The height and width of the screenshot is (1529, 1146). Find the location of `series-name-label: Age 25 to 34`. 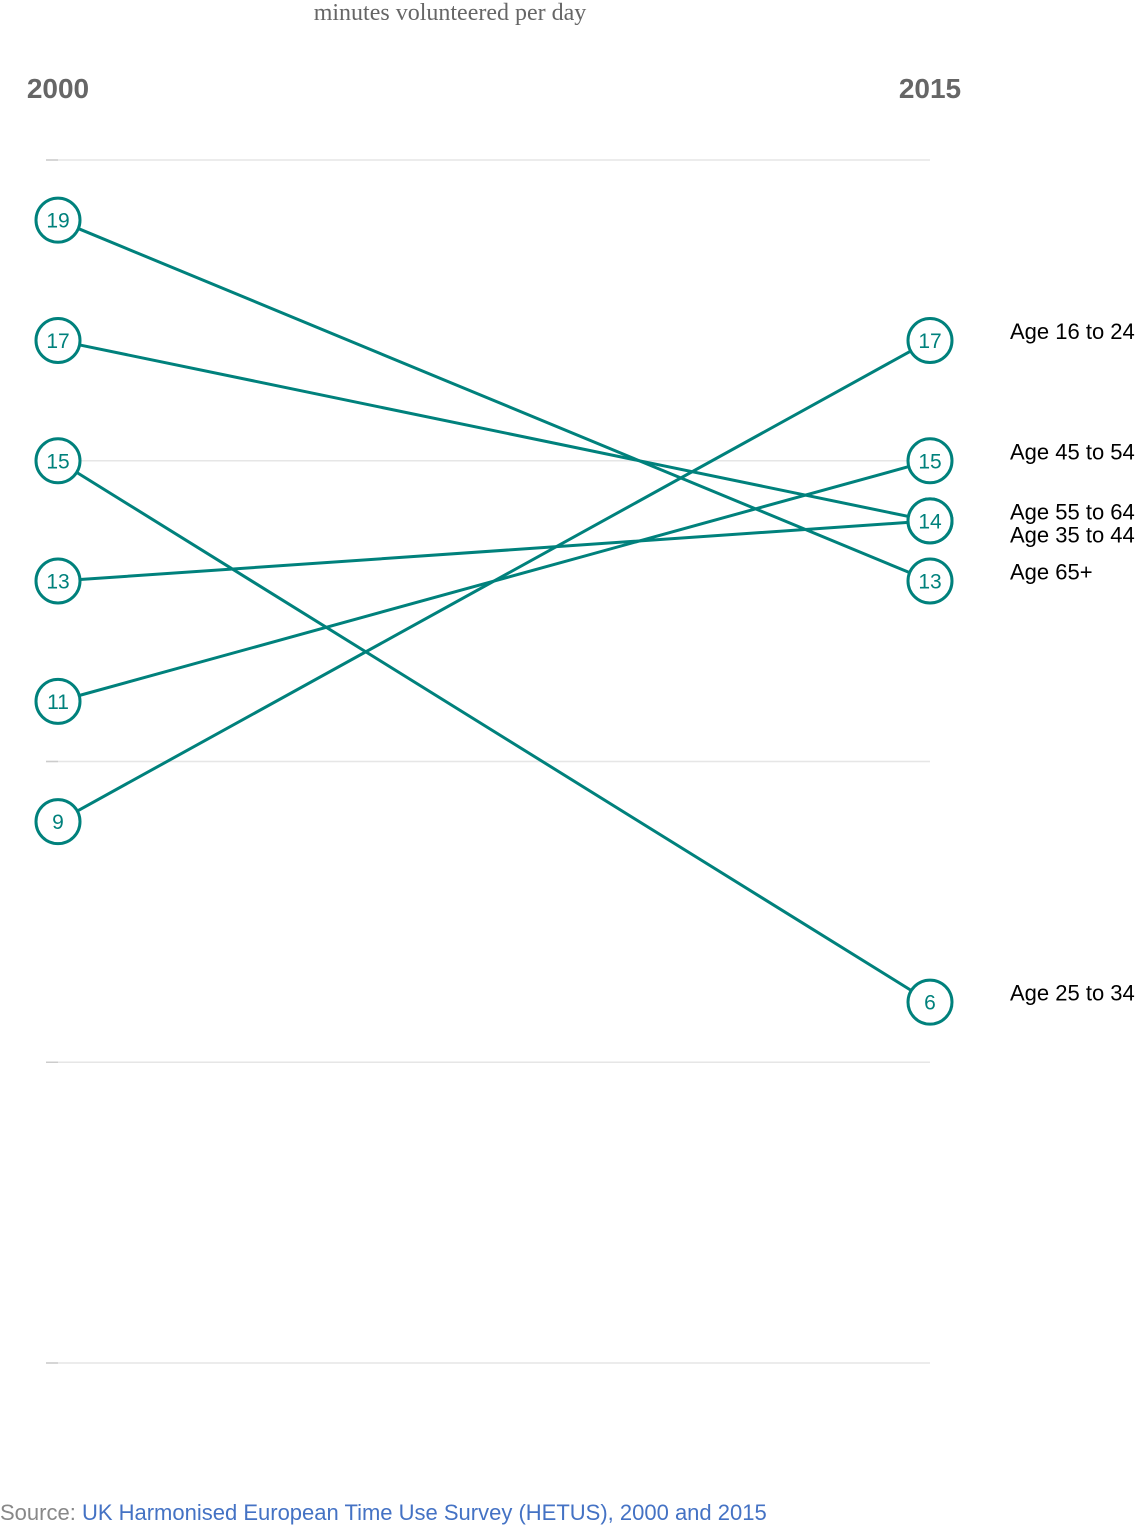

series-name-label: Age 25 to 34 is located at coordinates (1072, 993).